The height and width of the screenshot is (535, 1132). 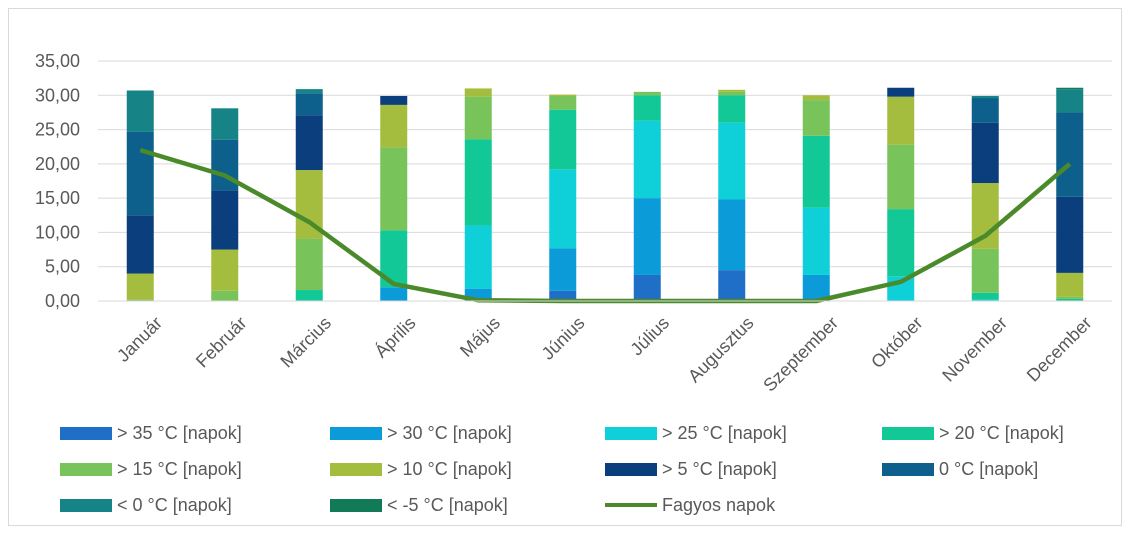 What do you see at coordinates (800, 354) in the screenshot?
I see `x-tick-label: Szeptember` at bounding box center [800, 354].